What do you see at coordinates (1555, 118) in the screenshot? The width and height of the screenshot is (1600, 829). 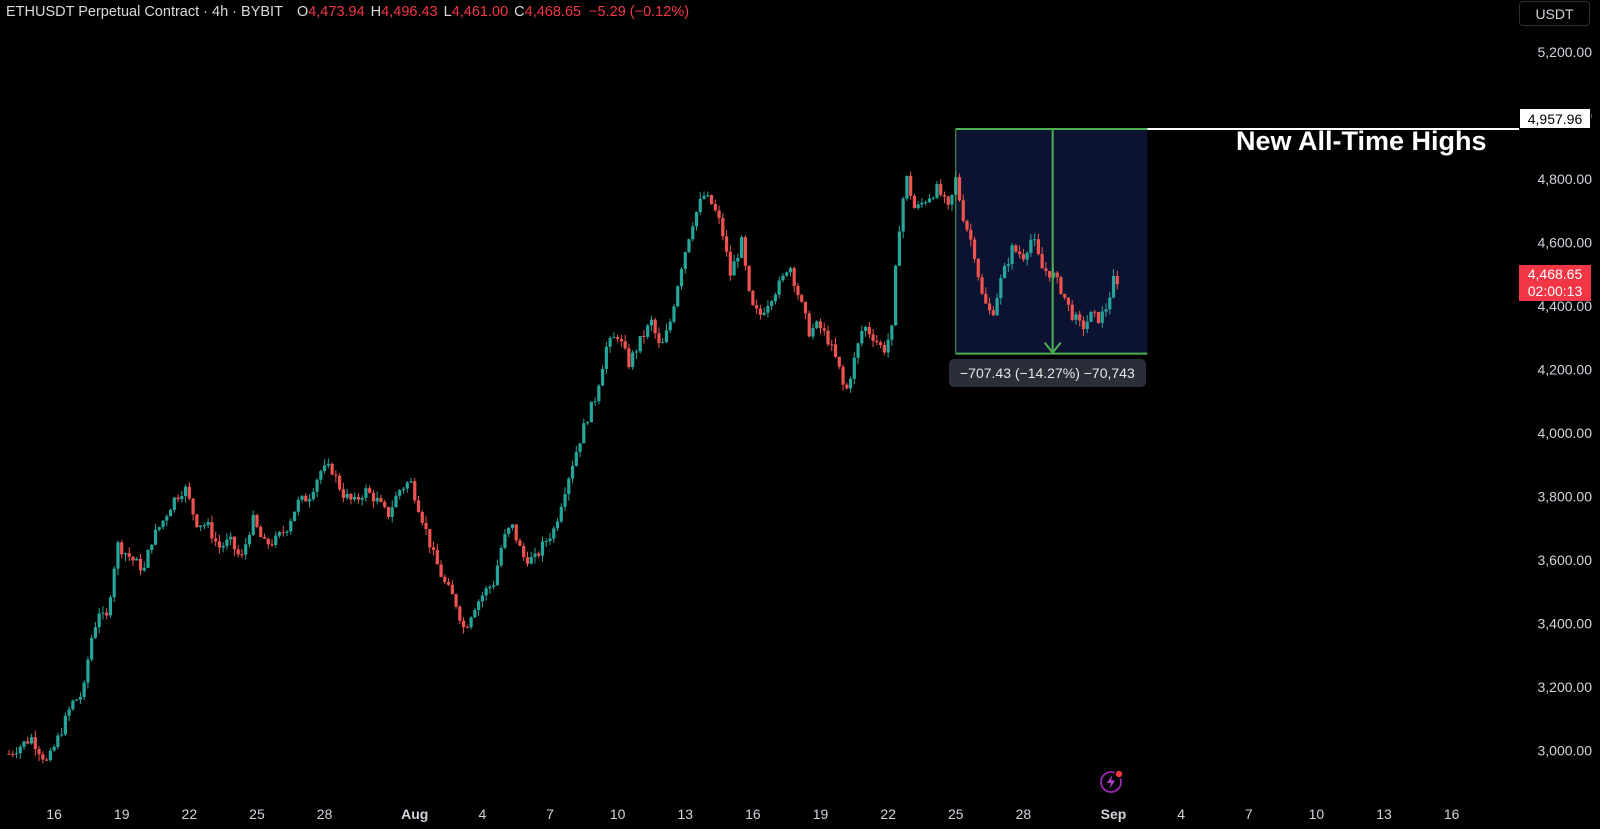 I see `ath-price-tag: 4,957.96` at bounding box center [1555, 118].